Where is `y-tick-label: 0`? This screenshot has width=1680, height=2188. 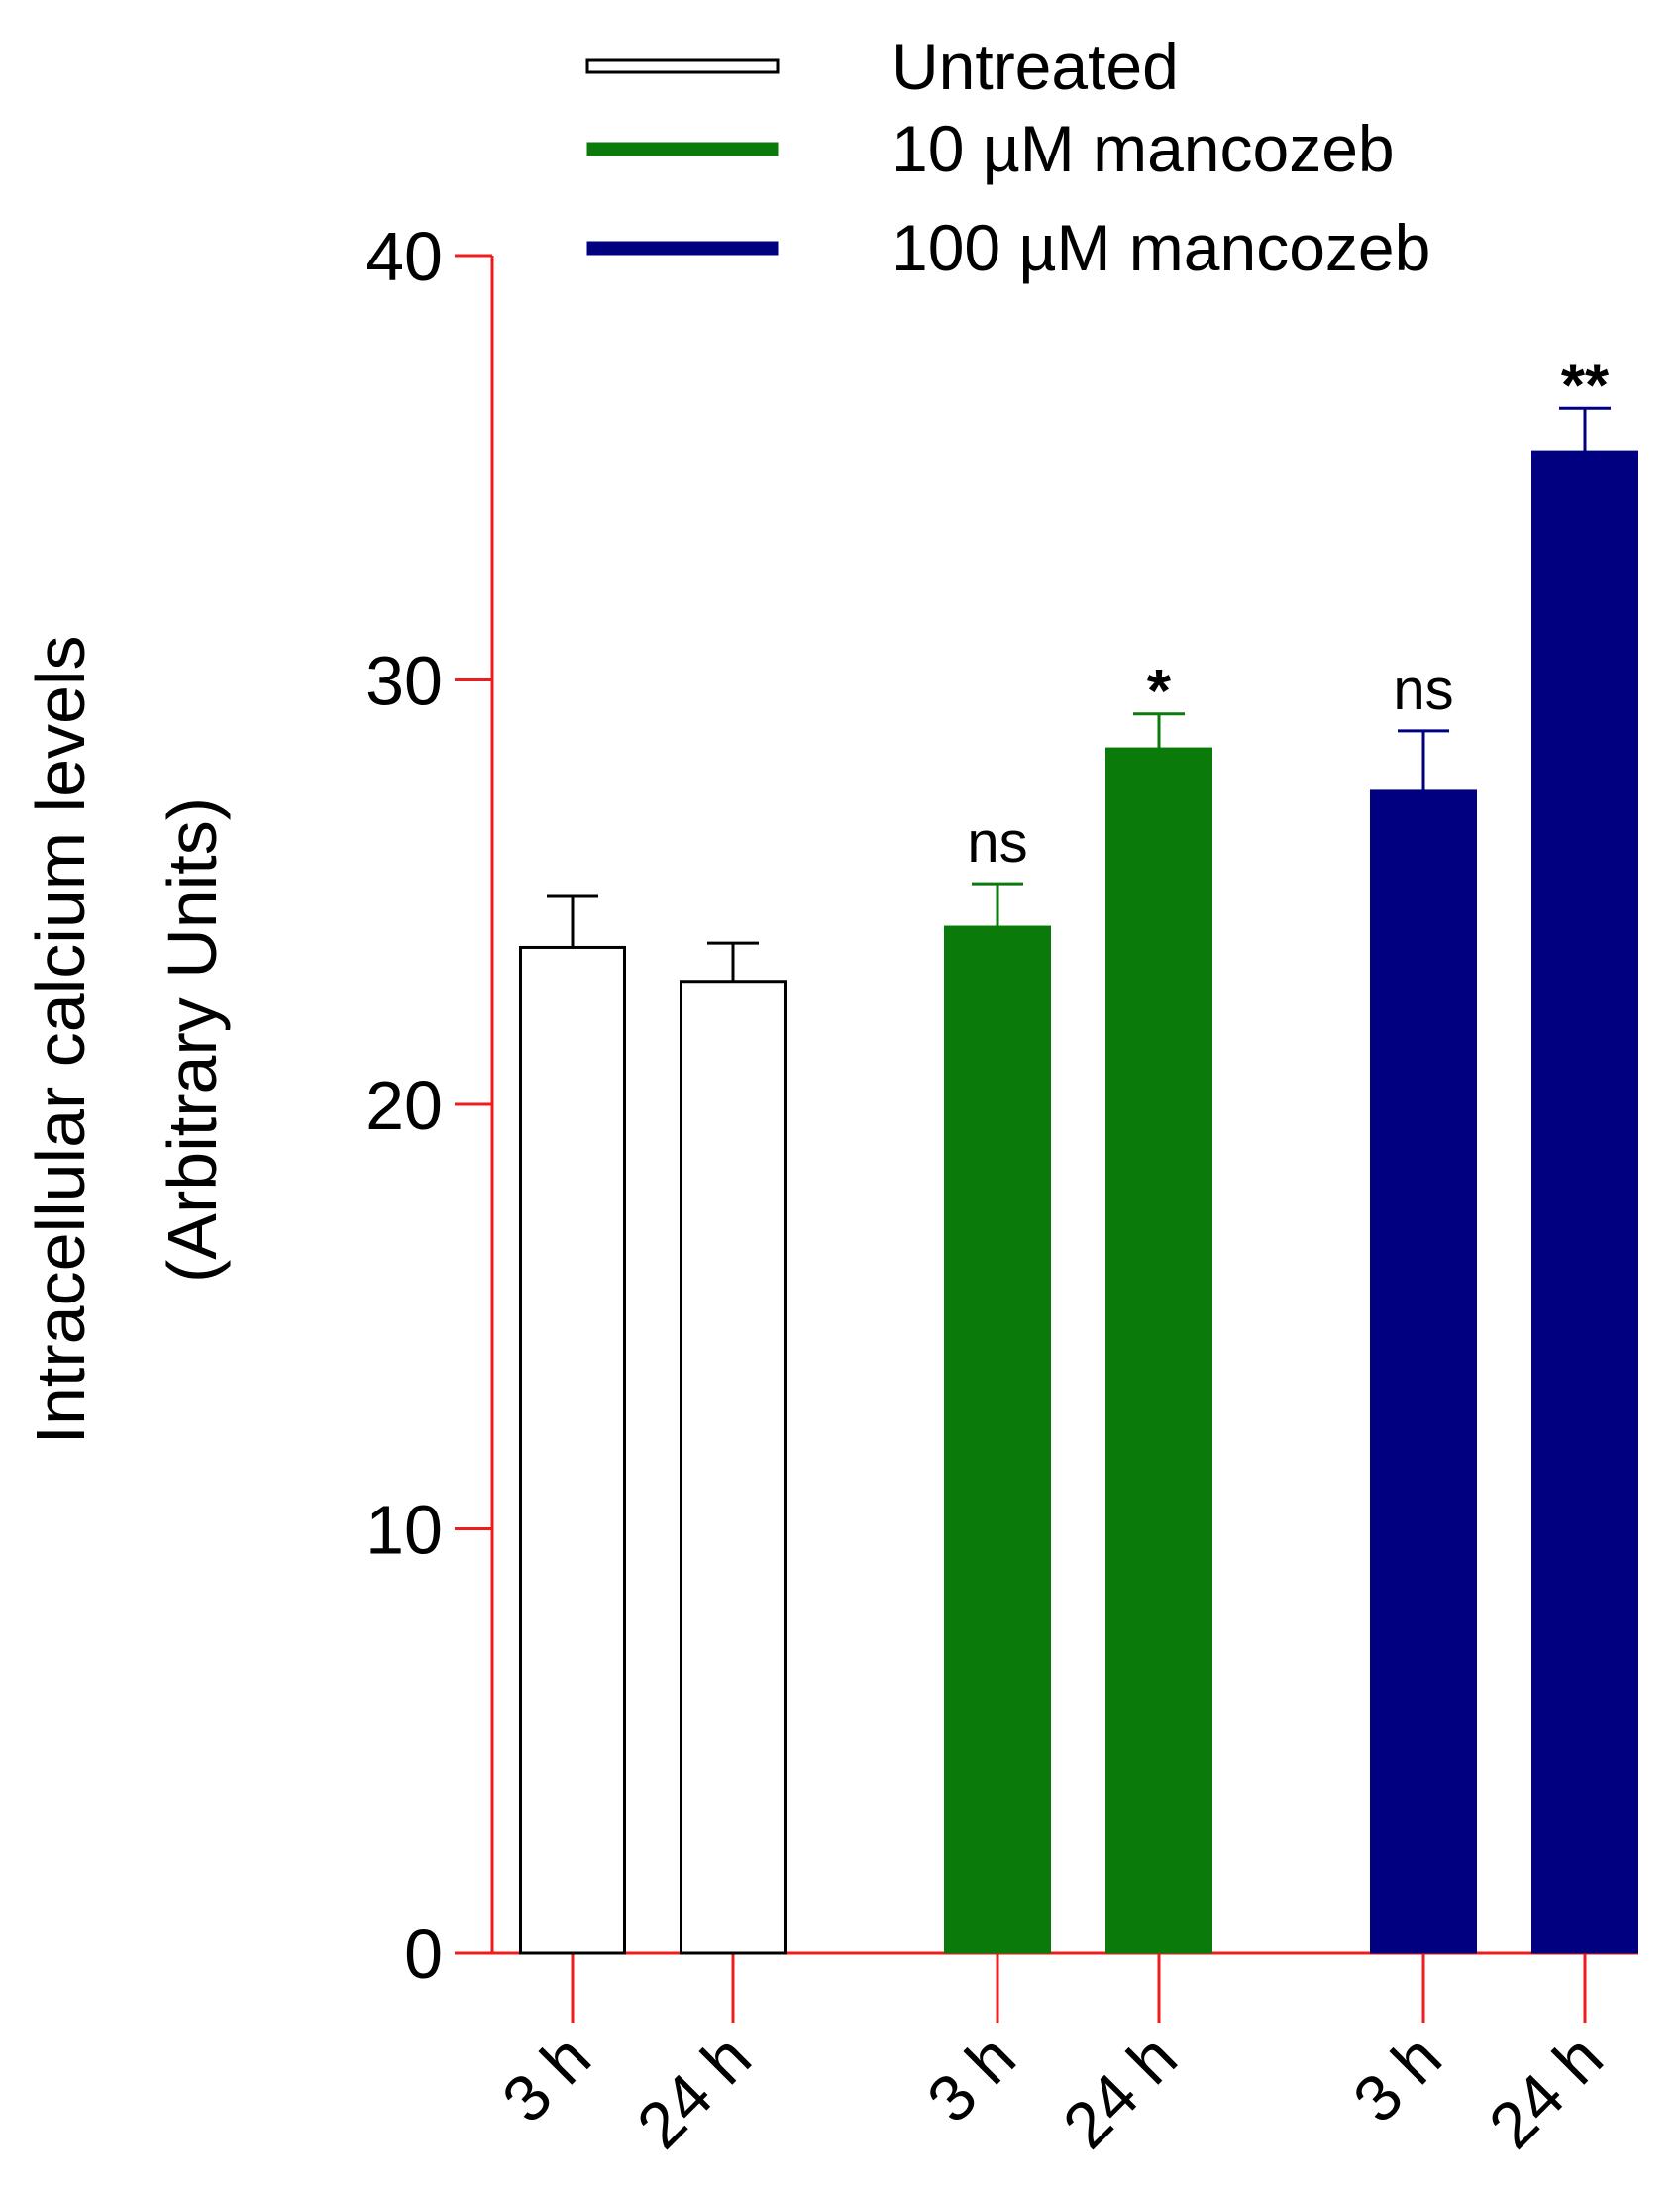 y-tick-label: 0 is located at coordinates (423, 1954).